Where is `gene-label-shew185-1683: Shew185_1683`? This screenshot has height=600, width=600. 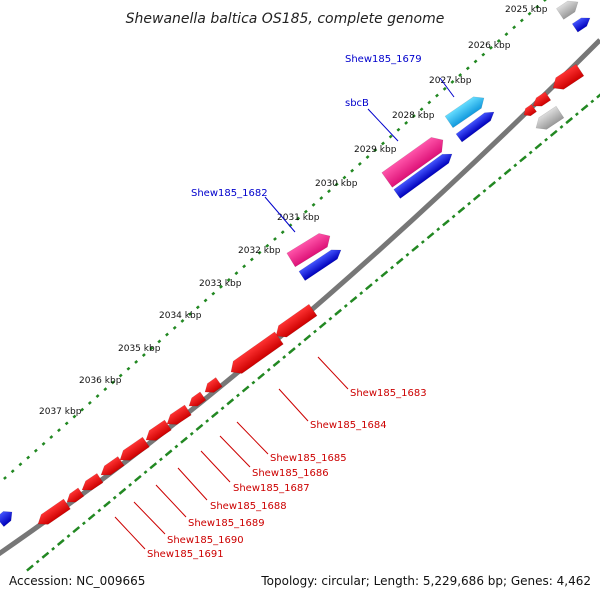
gene-label-shew185-1683: Shew185_1683 is located at coordinates (388, 393).